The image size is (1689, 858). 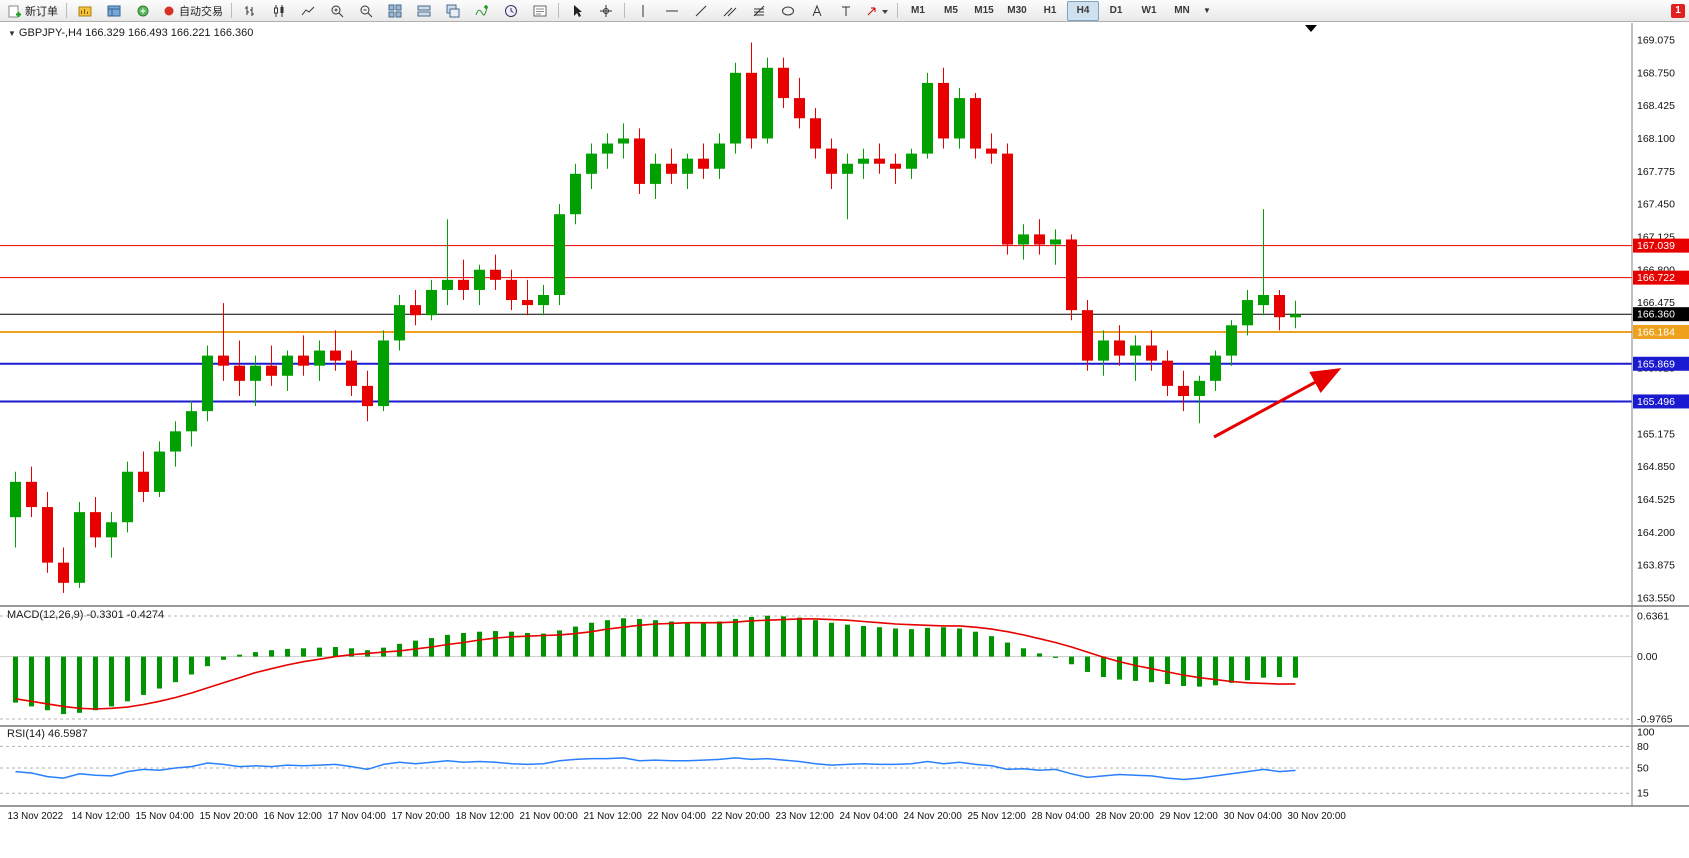 I want to click on horizontal-line-button, so click(x=672, y=11).